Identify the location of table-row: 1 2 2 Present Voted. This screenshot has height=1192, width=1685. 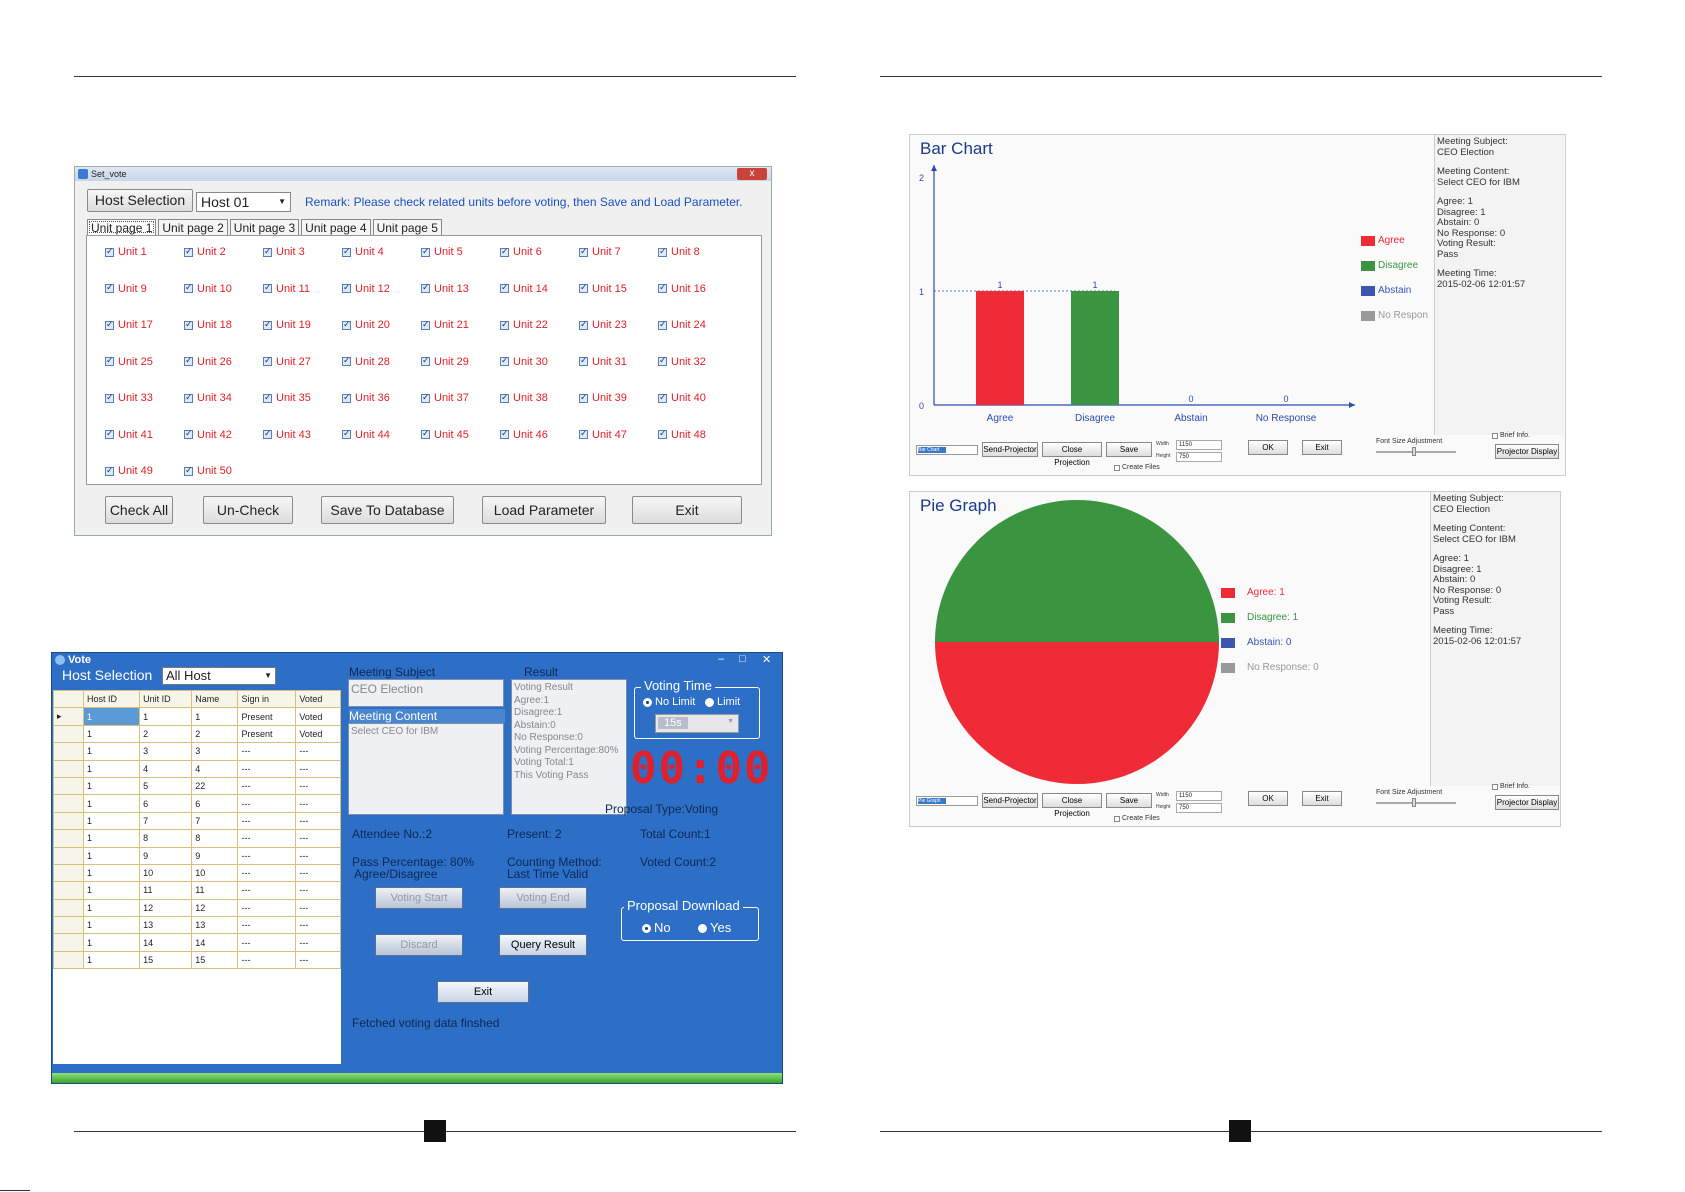
(197, 734).